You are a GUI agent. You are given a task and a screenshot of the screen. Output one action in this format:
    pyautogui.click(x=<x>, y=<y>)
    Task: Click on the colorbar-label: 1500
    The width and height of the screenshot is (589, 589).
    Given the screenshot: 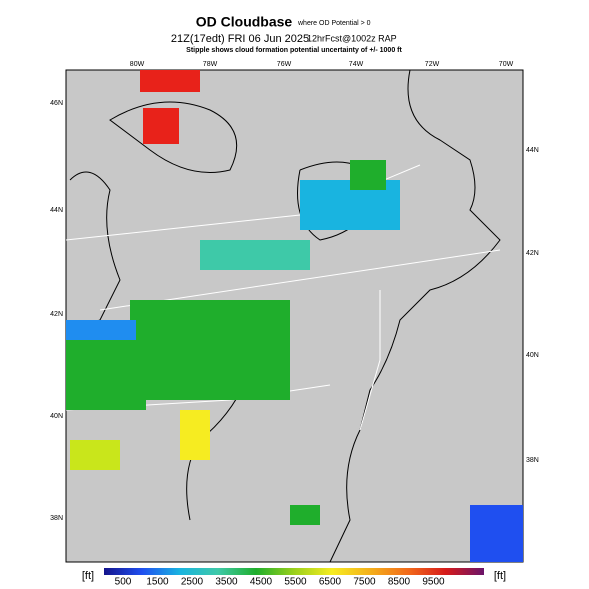 What is the action you would take?
    pyautogui.click(x=157, y=582)
    